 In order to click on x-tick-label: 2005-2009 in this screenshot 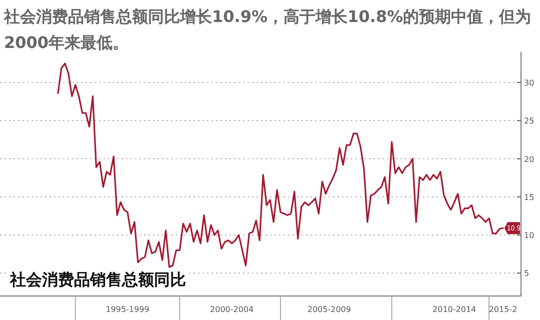, I will do `click(329, 309)`.